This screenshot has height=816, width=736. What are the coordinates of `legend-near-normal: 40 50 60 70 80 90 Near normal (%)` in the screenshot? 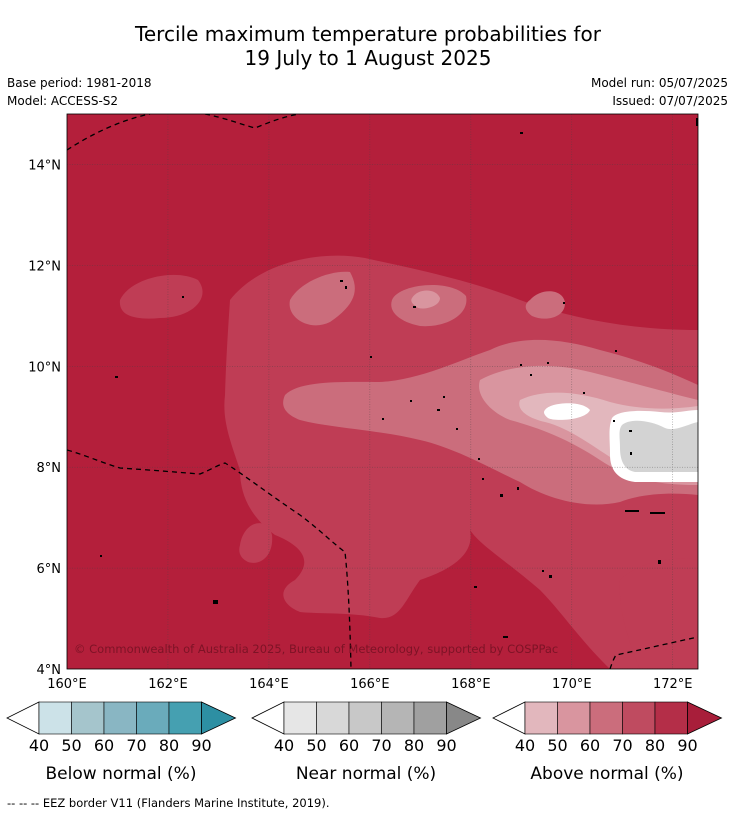 It's located at (366, 742).